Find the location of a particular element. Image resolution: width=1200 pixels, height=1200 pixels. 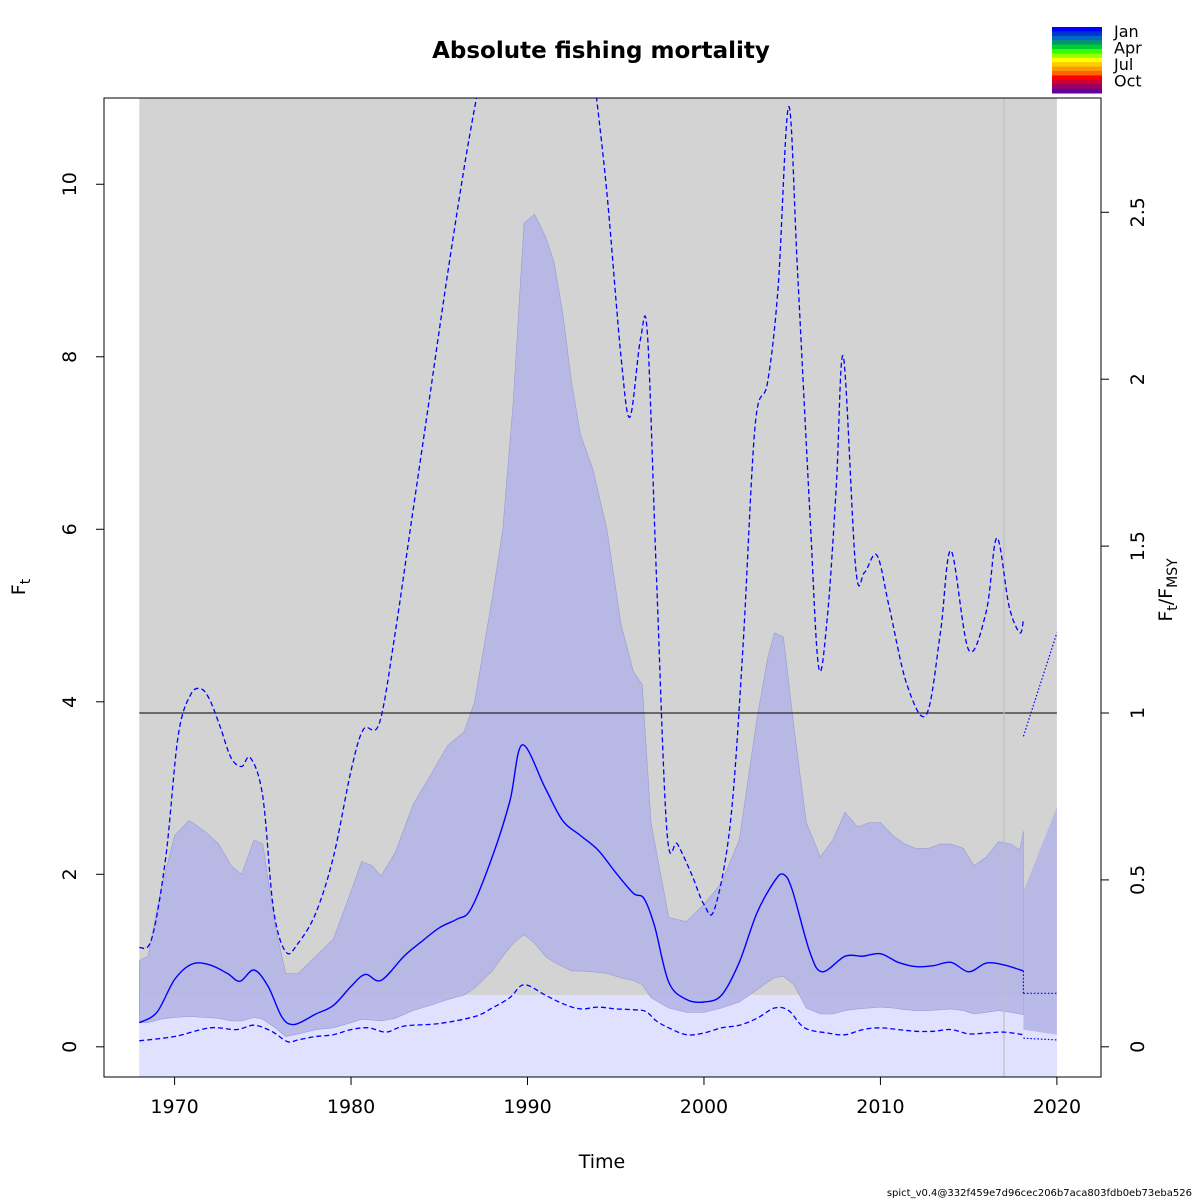

right-tick-label-2: 1 is located at coordinates (1138, 713).